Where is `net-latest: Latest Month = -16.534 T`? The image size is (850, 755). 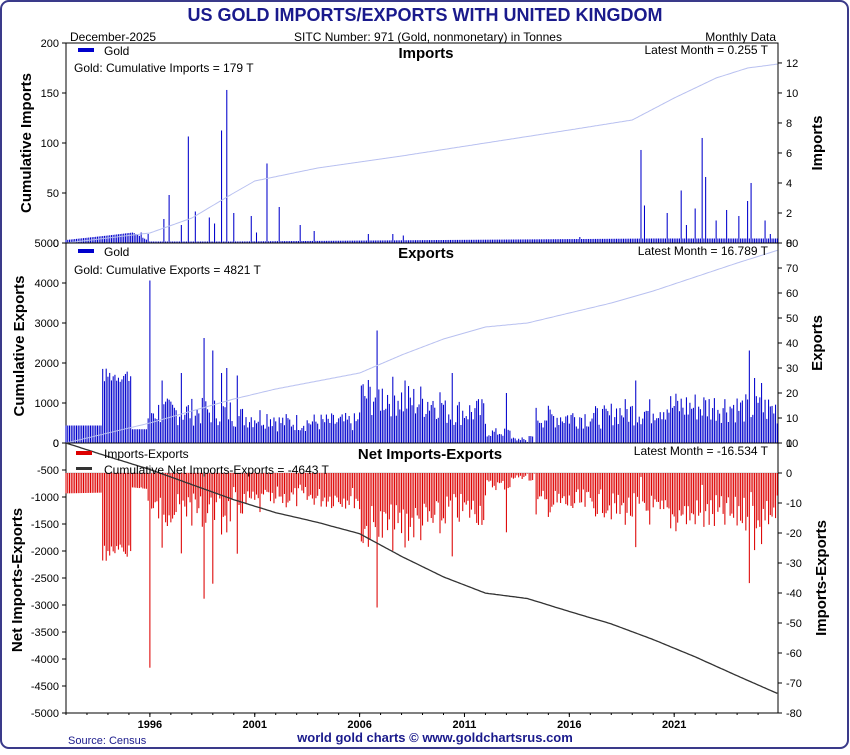
net-latest: Latest Month = -16.534 T is located at coordinates (701, 451).